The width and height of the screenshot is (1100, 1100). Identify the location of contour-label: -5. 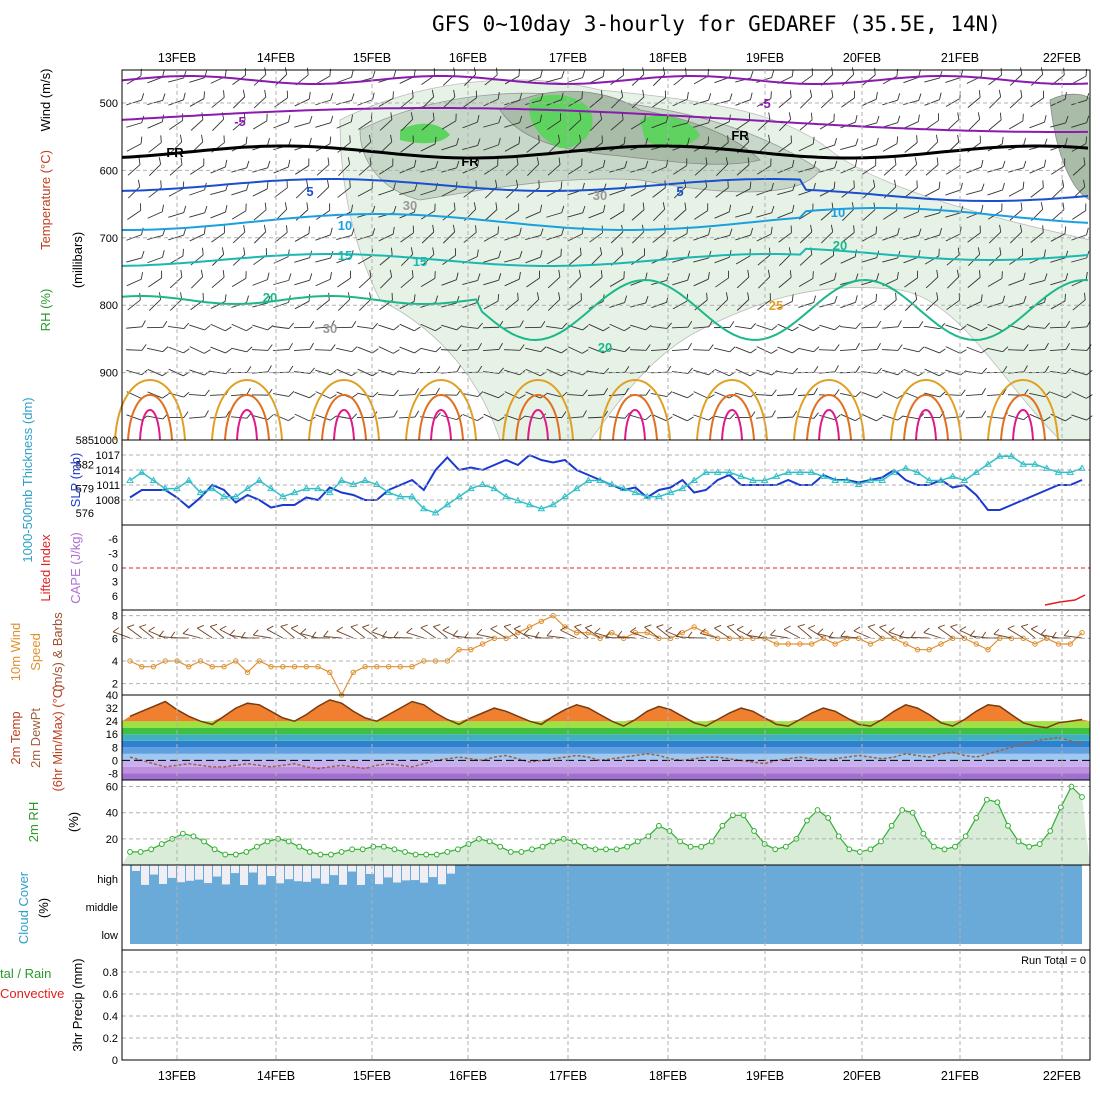
(240, 121).